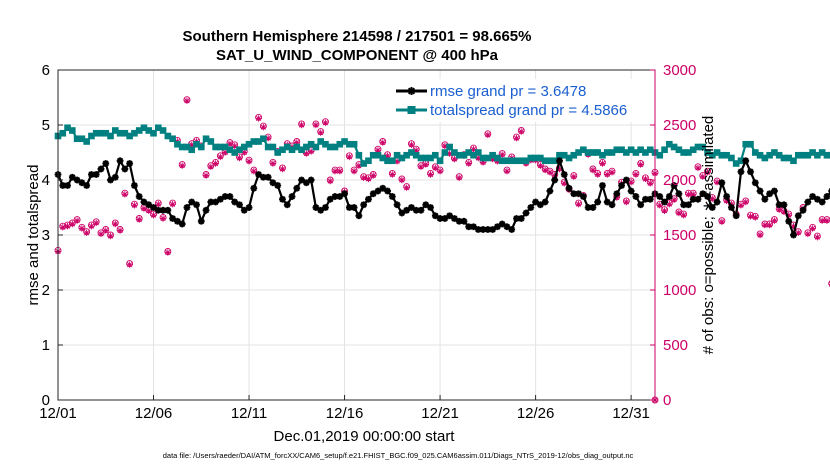 This screenshot has width=830, height=470. Describe the element at coordinates (675, 345) in the screenshot. I see `y-right-tick-label: 500` at that location.